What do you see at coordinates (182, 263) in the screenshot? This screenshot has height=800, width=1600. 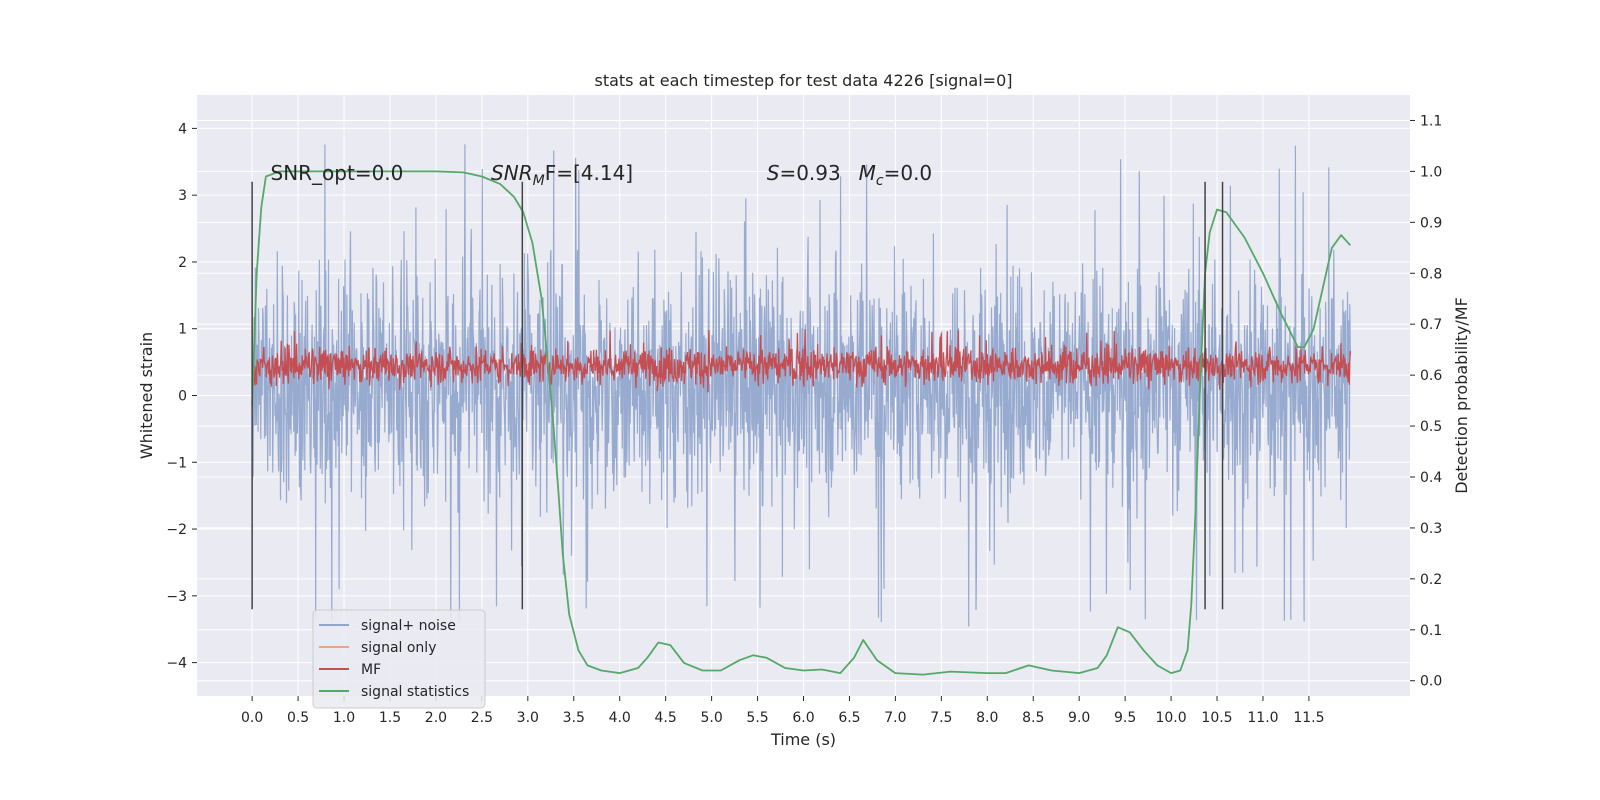 I see `y-tick-label: 2` at bounding box center [182, 263].